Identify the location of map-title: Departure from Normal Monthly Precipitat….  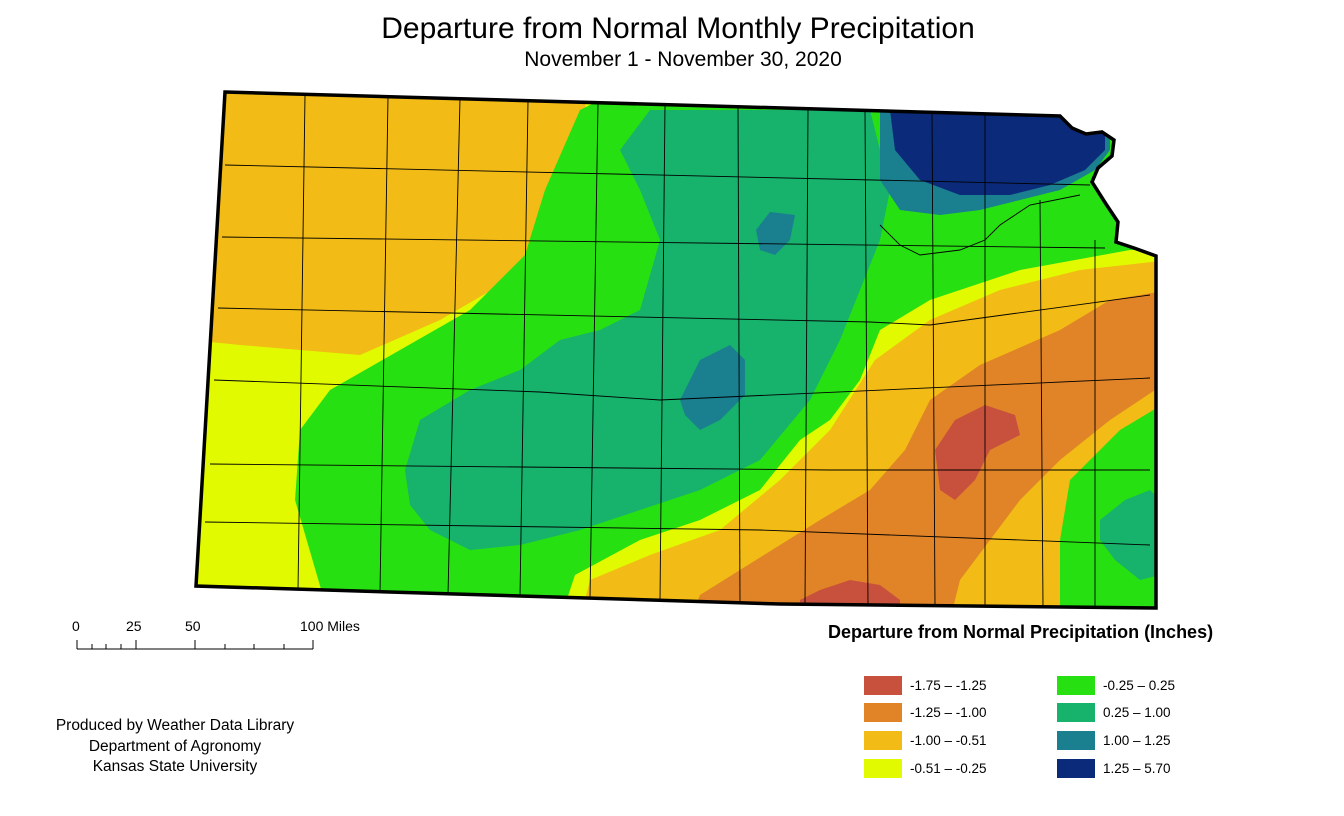
(678, 28).